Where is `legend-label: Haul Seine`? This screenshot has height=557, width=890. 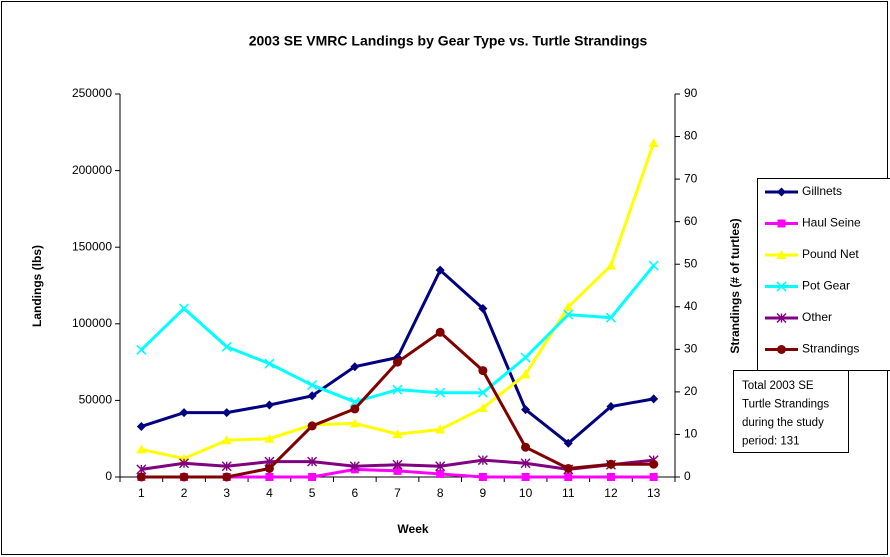
legend-label: Haul Seine is located at coordinates (831, 223).